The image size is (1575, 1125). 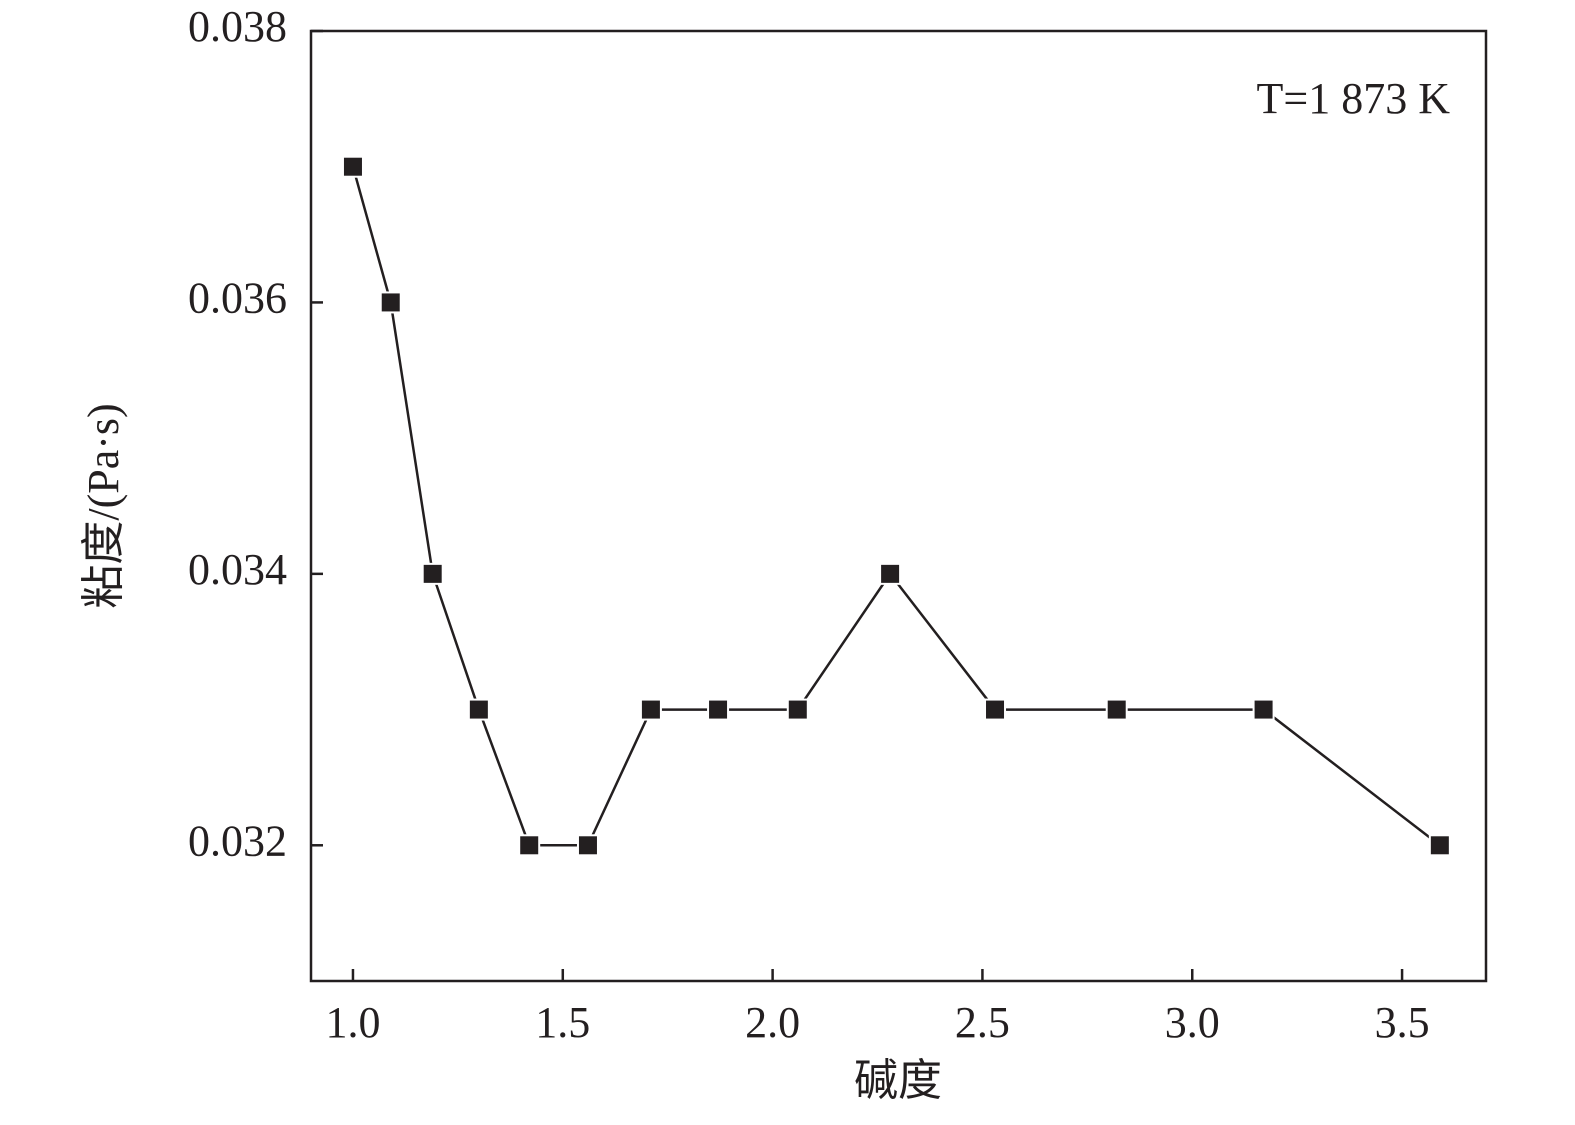 I want to click on y-tick-label: 0.034, so click(x=237, y=569).